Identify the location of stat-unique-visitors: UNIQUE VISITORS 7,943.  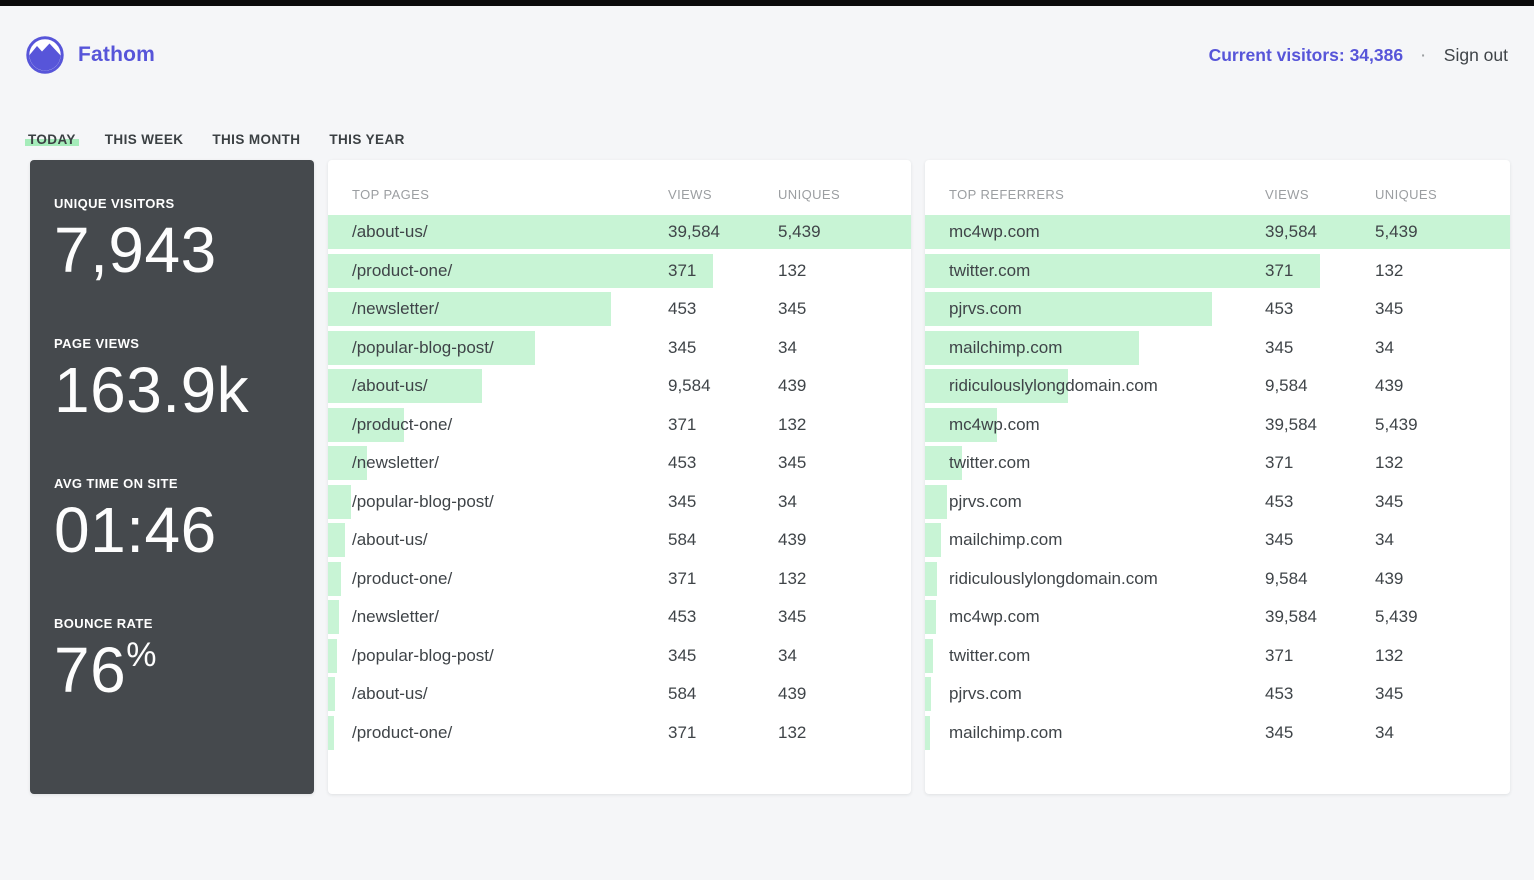
(172, 240).